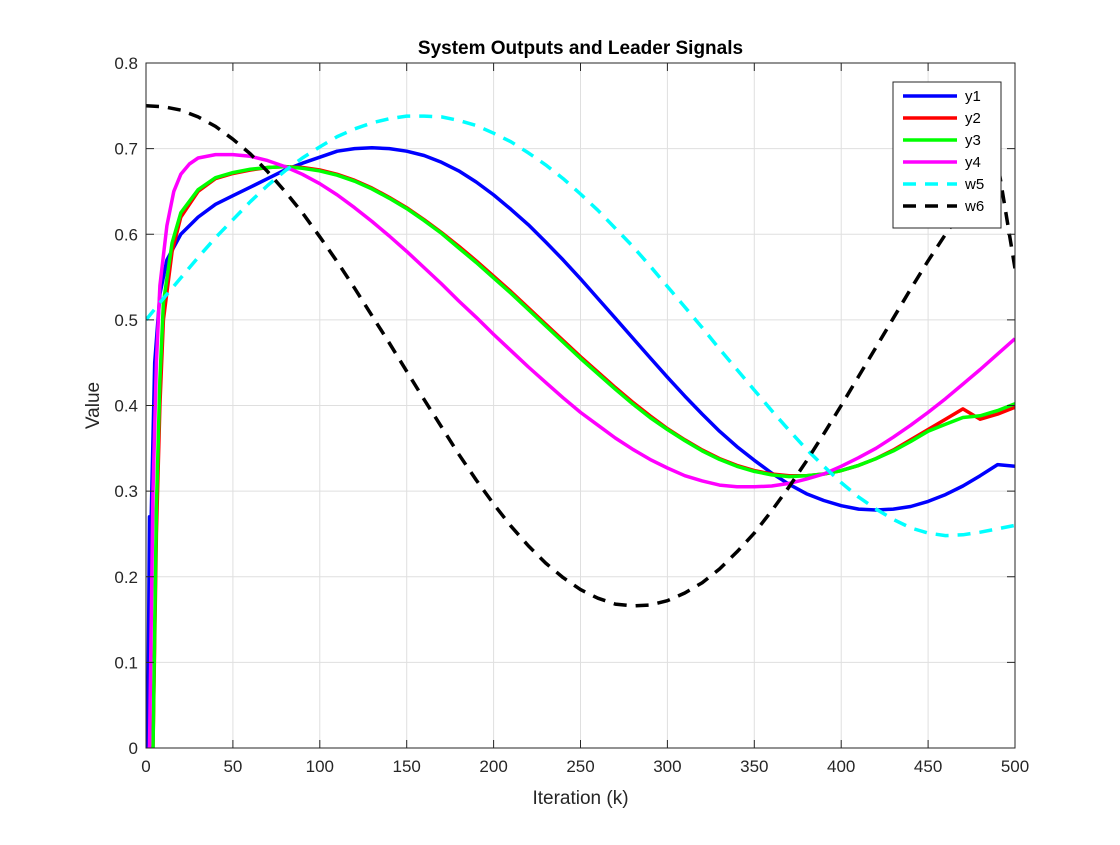  What do you see at coordinates (126, 577) in the screenshot?
I see `y-tick-label: 0.2` at bounding box center [126, 577].